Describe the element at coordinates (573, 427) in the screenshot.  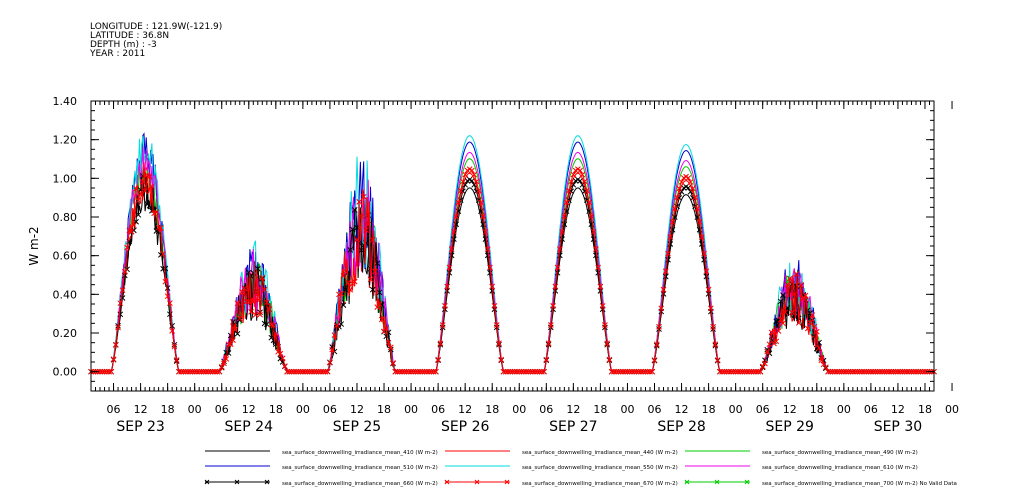
I see `x-day-label: SEP 27` at that location.